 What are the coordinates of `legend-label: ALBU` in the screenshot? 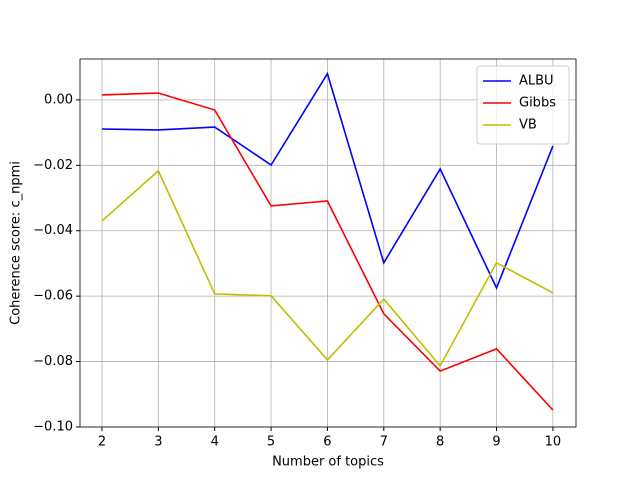 It's located at (536, 81).